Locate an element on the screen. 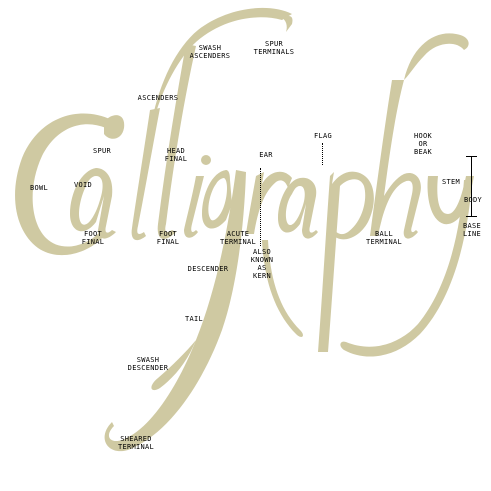 The width and height of the screenshot is (491, 491). ball-terminal-tail is located at coordinates (406, 268).